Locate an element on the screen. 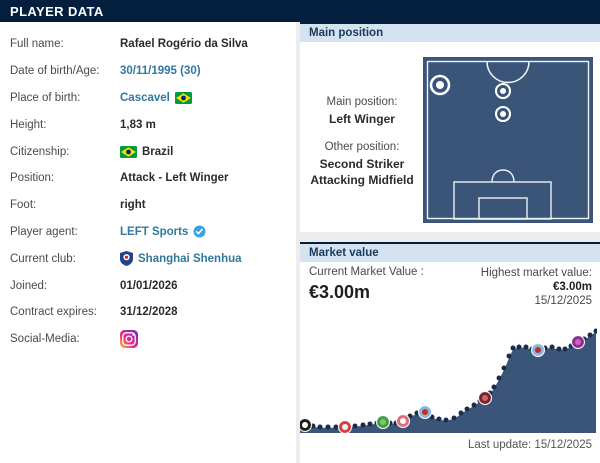 This screenshot has width=600, height=463. field-value: Shanghai Shenhua is located at coordinates (181, 259).